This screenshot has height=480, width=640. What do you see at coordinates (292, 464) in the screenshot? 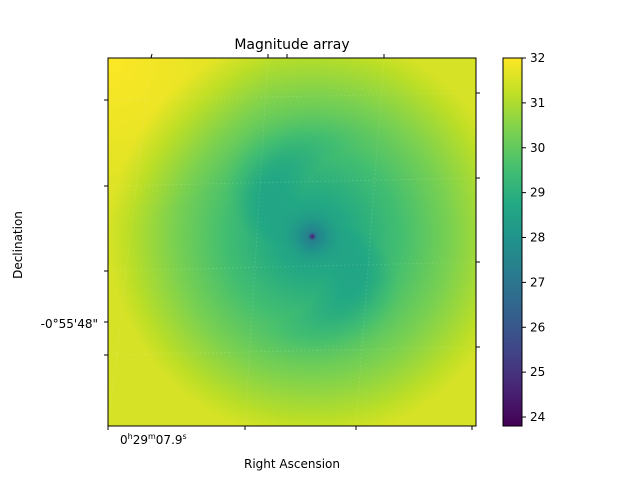
I see `x-axis-label: Right Ascension` at bounding box center [292, 464].